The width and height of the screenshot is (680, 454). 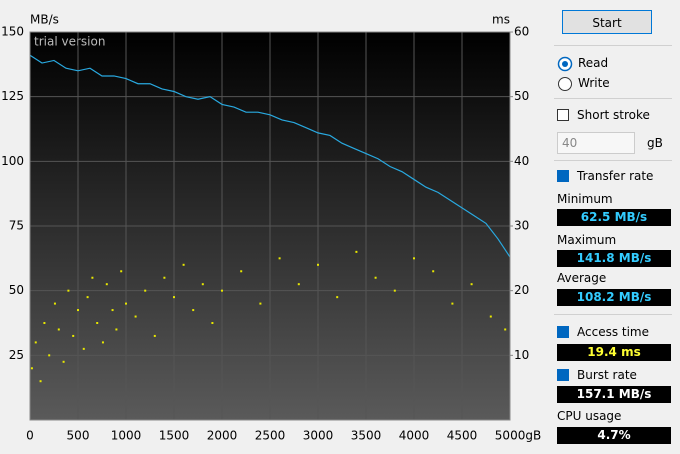 What do you see at coordinates (563, 375) in the screenshot?
I see `burst-rate-checkbox` at bounding box center [563, 375].